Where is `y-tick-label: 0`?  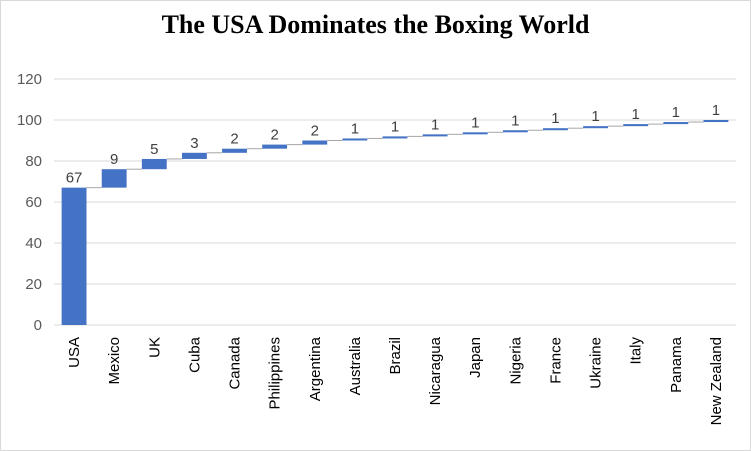
y-tick-label: 0 is located at coordinates (38, 325).